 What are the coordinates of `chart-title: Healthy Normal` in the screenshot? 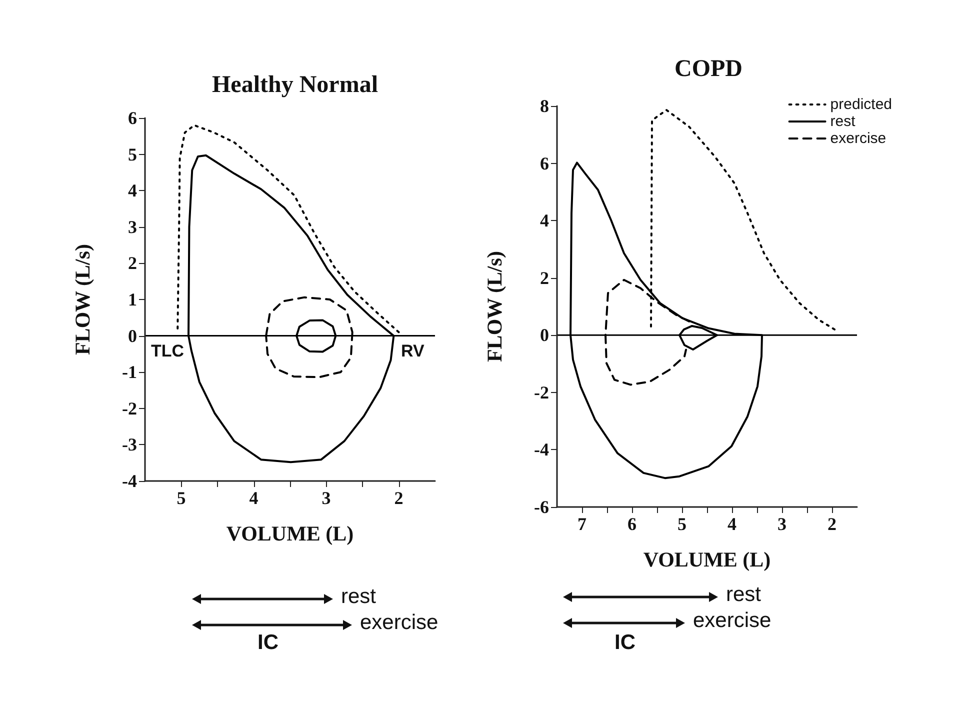 It's located at (295, 85).